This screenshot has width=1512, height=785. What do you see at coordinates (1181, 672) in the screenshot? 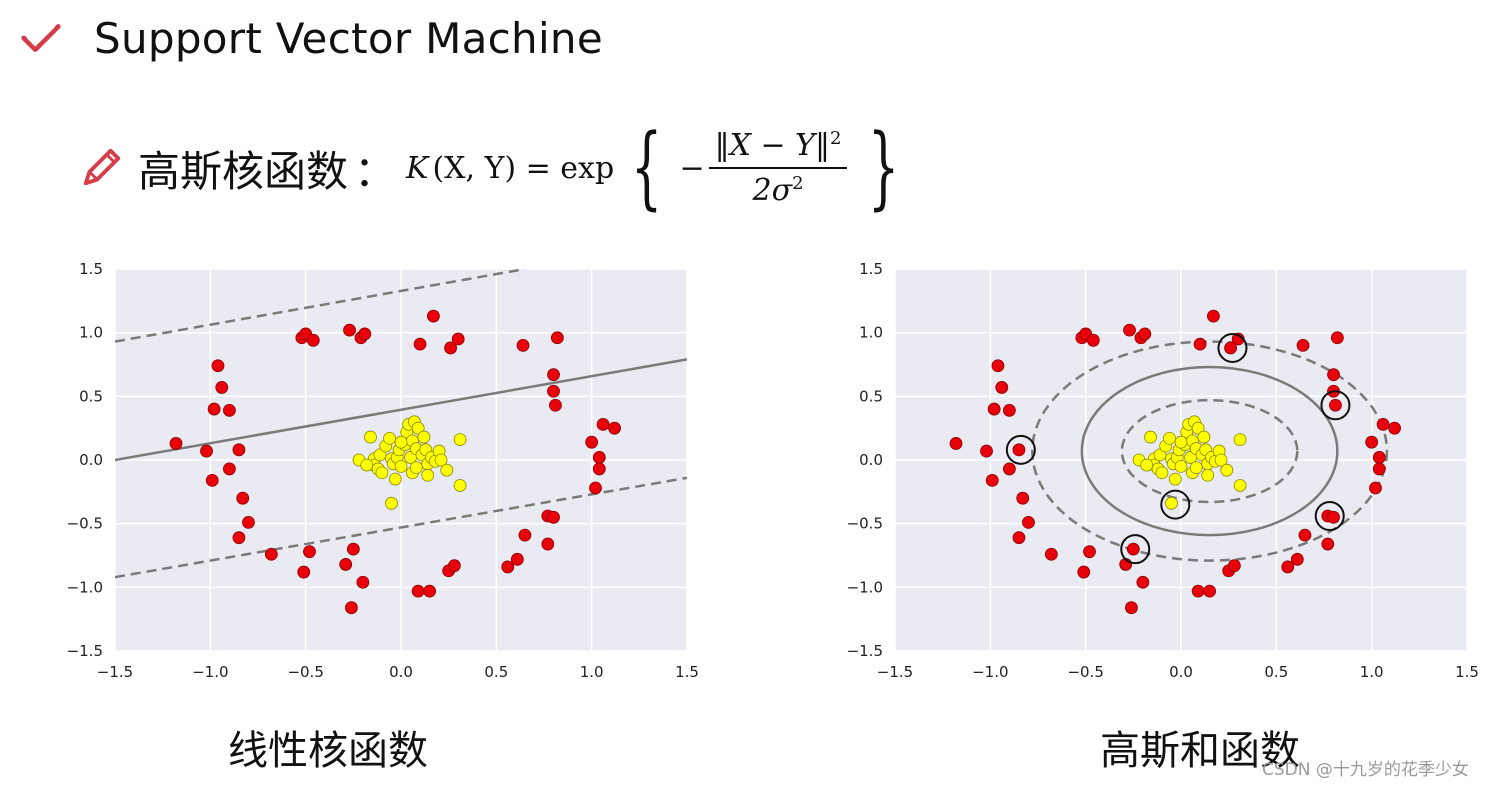
I see `x-tick-label: 0.0` at bounding box center [1181, 672].